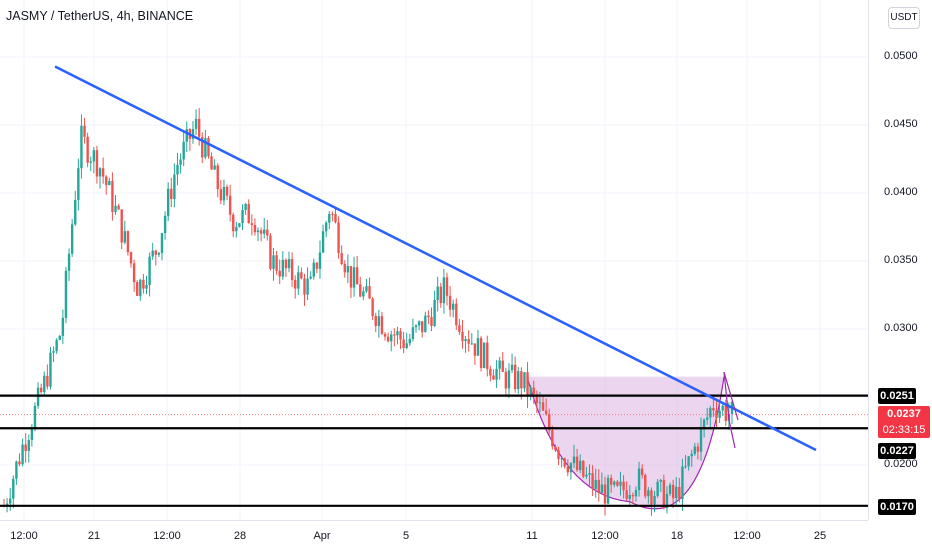 The width and height of the screenshot is (932, 551). What do you see at coordinates (901, 464) in the screenshot?
I see `price-tick: 0.0200` at bounding box center [901, 464].